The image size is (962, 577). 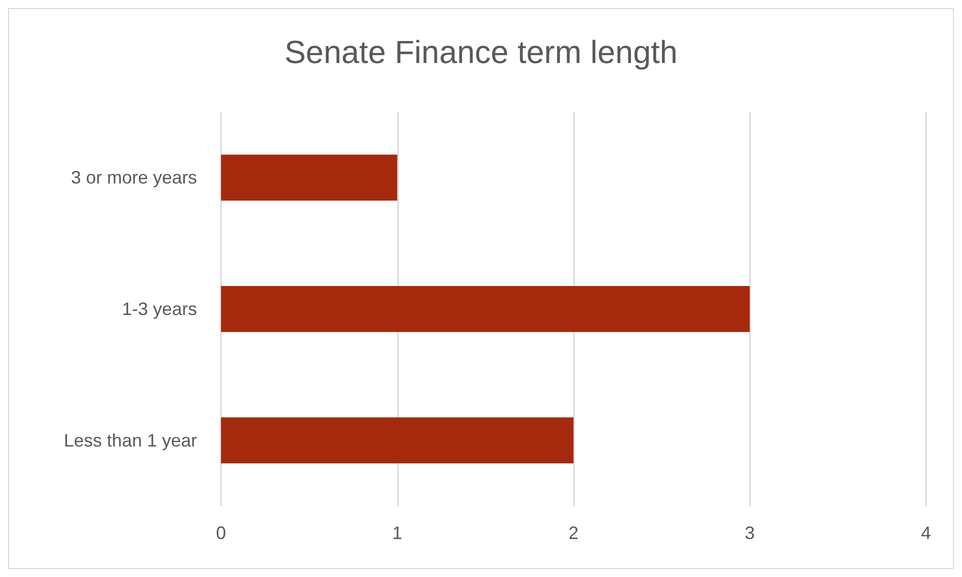 What do you see at coordinates (133, 178) in the screenshot?
I see `y-tick-label: 3 or more years` at bounding box center [133, 178].